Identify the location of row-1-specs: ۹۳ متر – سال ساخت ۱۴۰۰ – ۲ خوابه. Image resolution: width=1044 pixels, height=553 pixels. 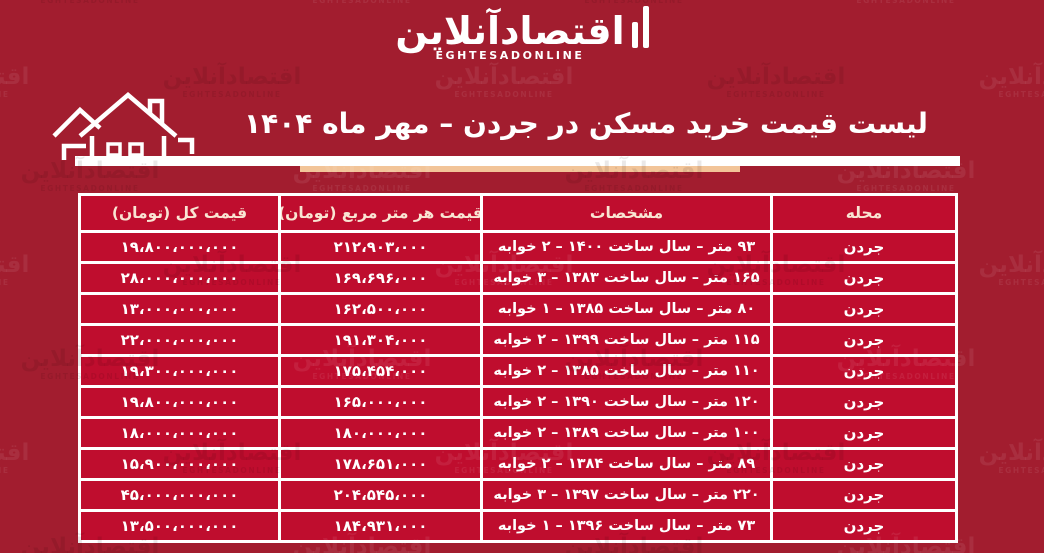
(626, 247).